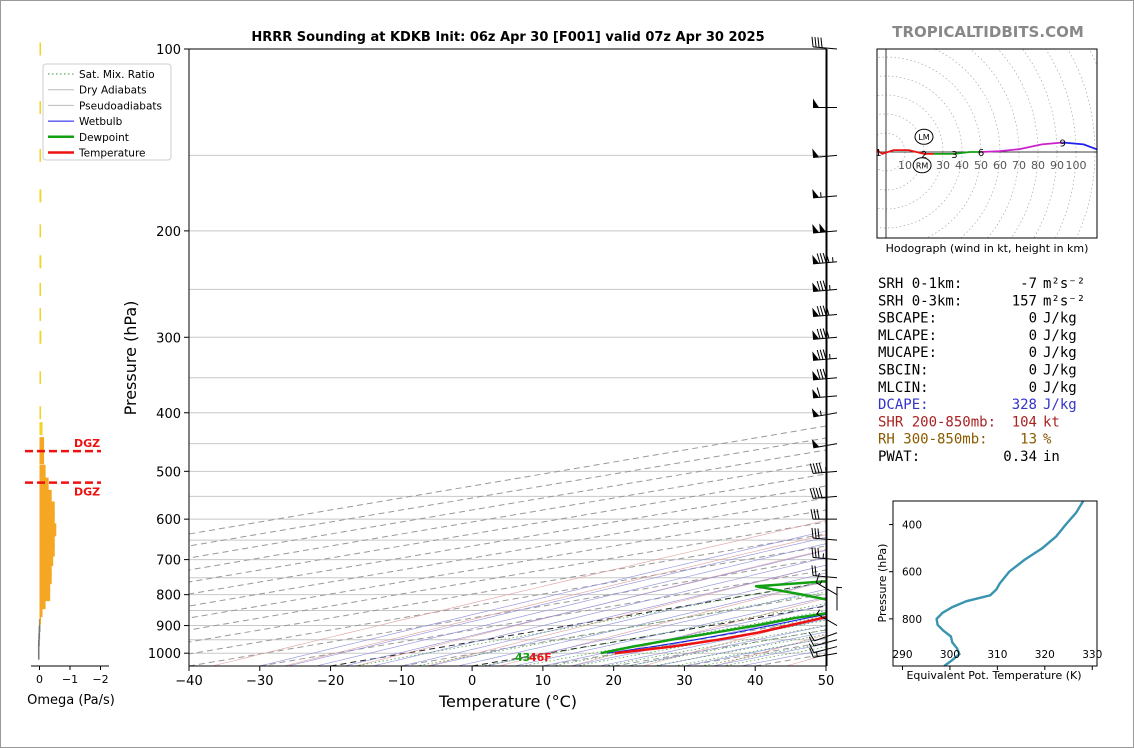 The height and width of the screenshot is (748, 1134). Describe the element at coordinates (950, 655) in the screenshot. I see `theta-x-tick-label: 300` at that location.